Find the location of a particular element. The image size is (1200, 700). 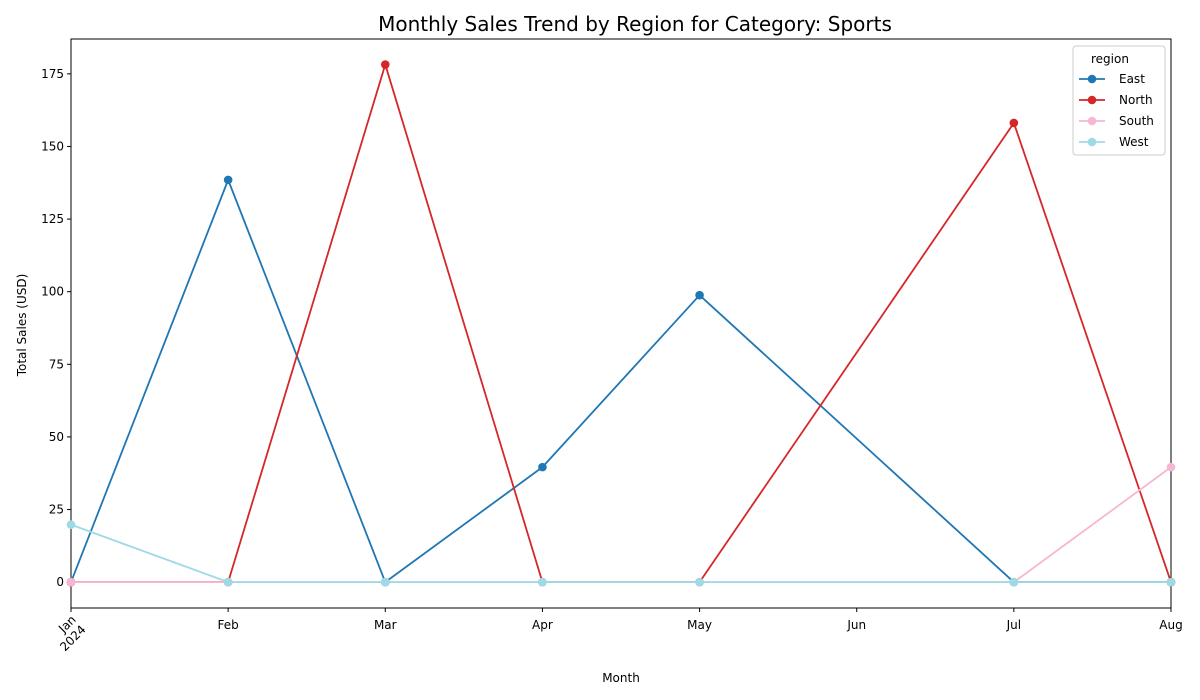

legend-frame is located at coordinates (1119, 100).